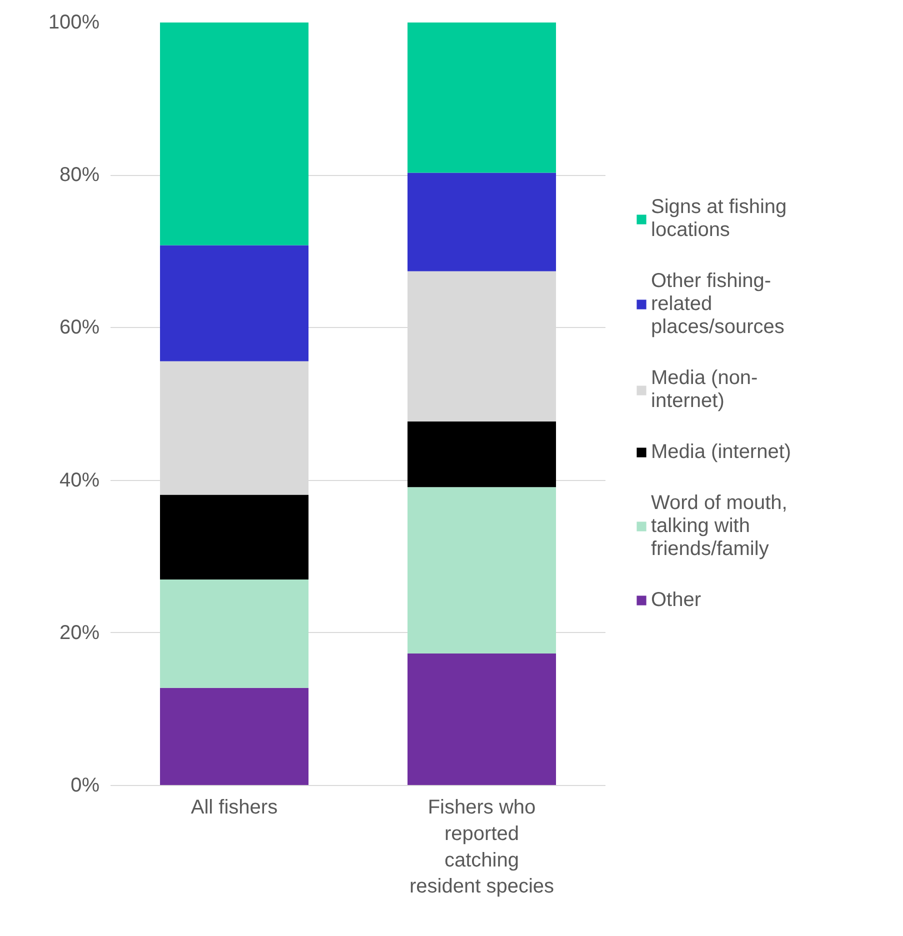 This screenshot has height=936, width=903. Describe the element at coordinates (721, 452) in the screenshot. I see `legend-label: Media (internet)` at that location.